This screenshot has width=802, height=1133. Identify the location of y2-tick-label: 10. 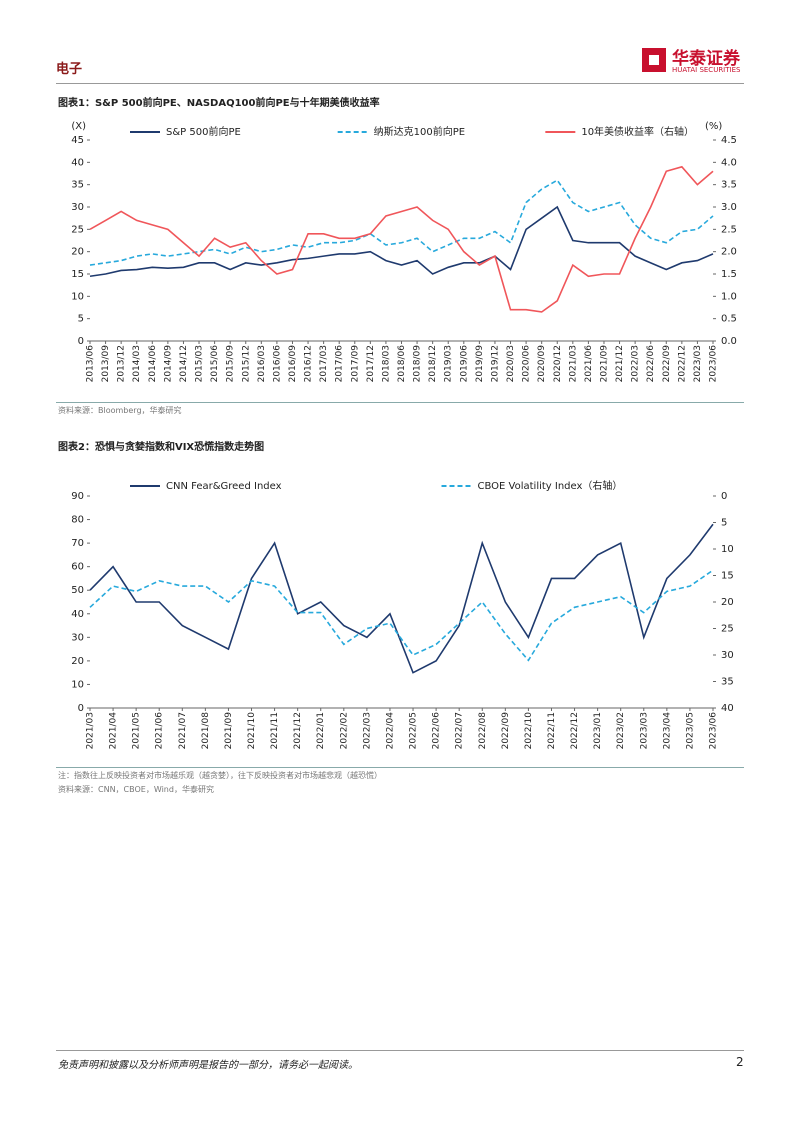
(727, 549).